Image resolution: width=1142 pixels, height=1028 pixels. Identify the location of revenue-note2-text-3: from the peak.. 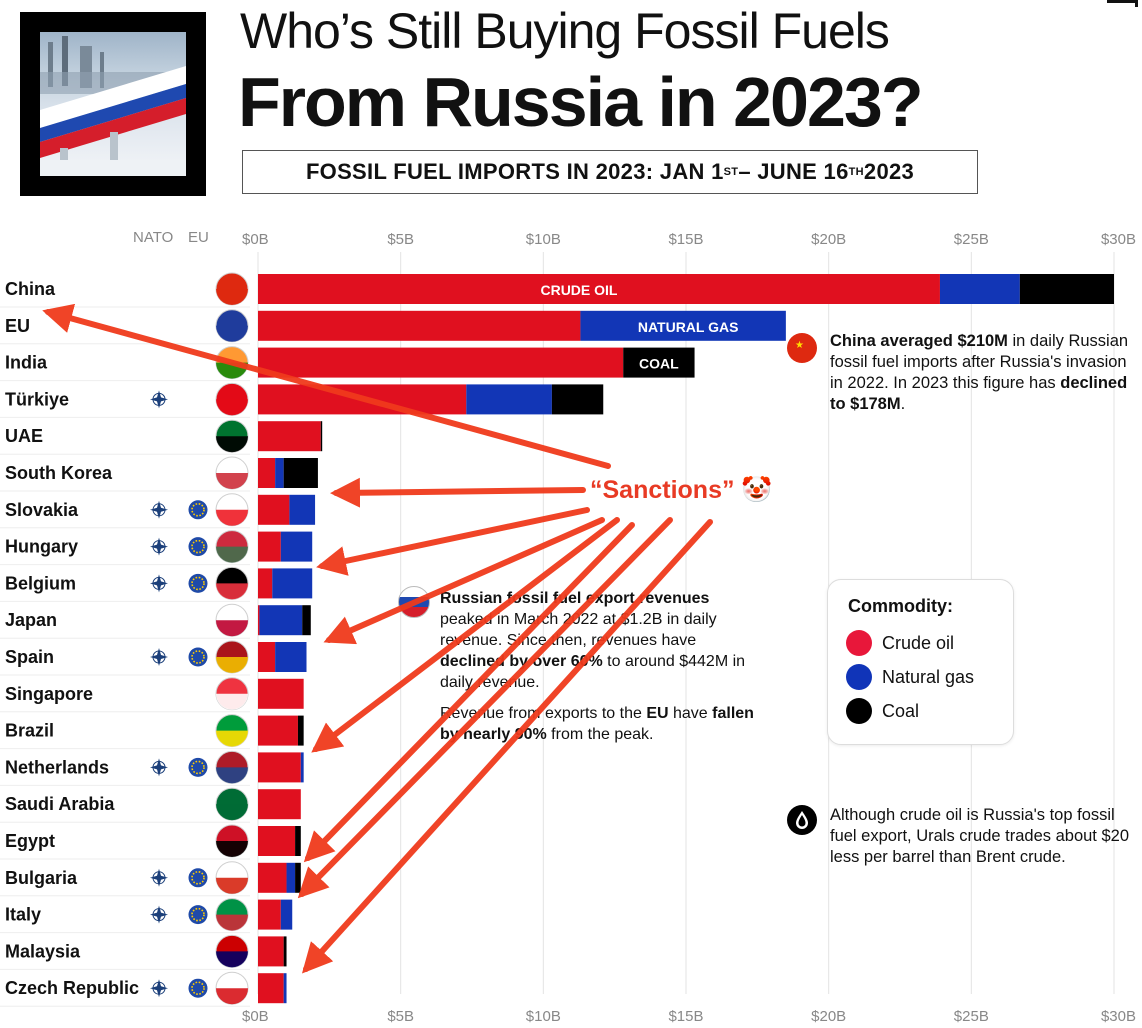
(600, 734).